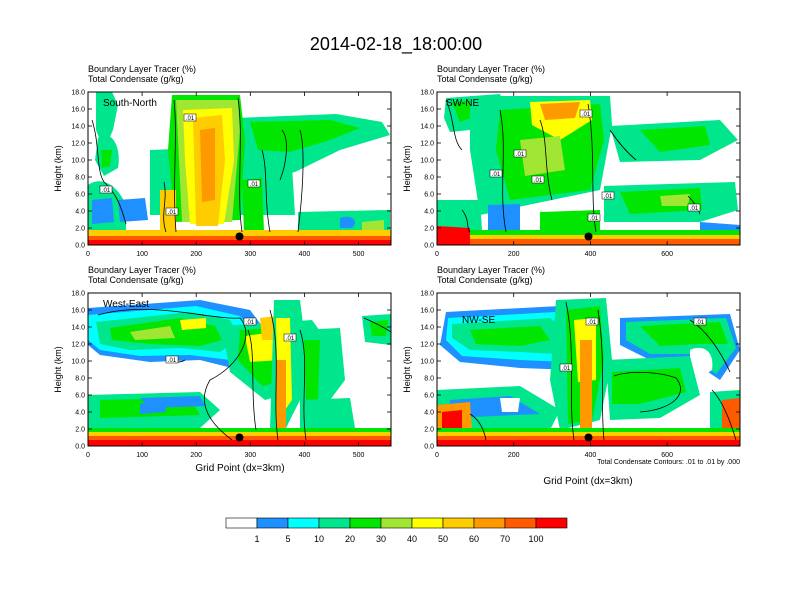 The image size is (792, 612). Describe the element at coordinates (142, 455) in the screenshot. I see `x-tick-label: 100` at that location.